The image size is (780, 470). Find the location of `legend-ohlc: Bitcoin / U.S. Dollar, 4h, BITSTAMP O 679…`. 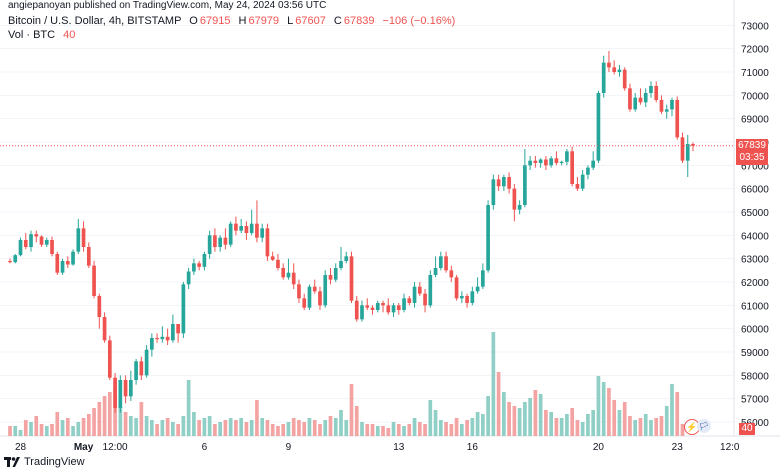

legend-ohlc: Bitcoin / U.S. Dollar, 4h, BITSTAMP O 679… is located at coordinates (231, 21).